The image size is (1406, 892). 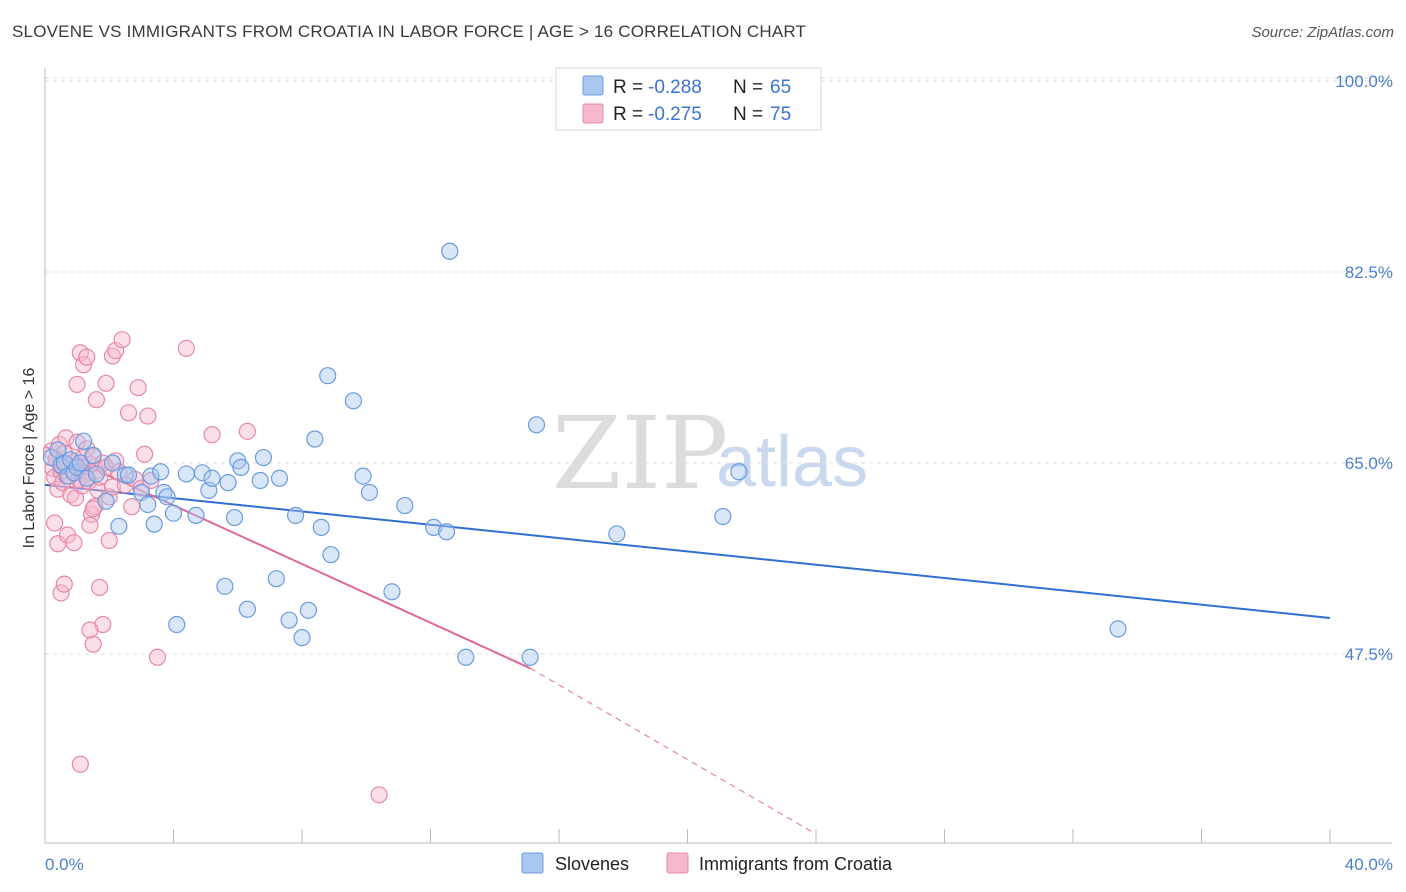 What do you see at coordinates (687, 551) in the screenshot?
I see `slovenes-trend-line` at bounding box center [687, 551].